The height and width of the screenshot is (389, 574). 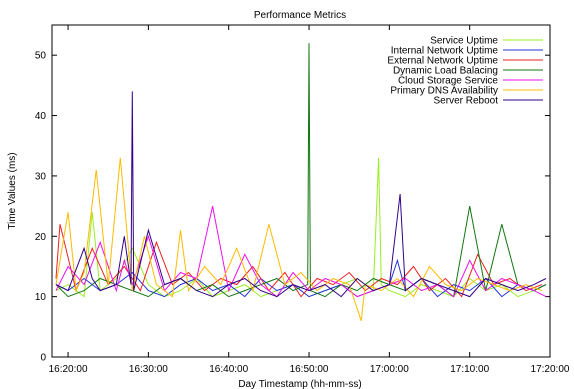 I want to click on y-tick-label: 30, so click(x=41, y=176).